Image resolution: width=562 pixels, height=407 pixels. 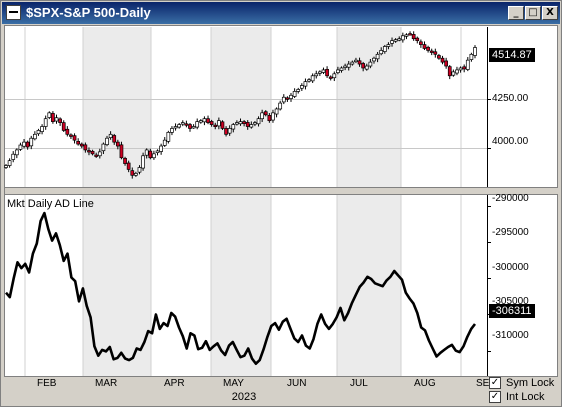 I want to click on panel-separator, so click(x=281, y=191).